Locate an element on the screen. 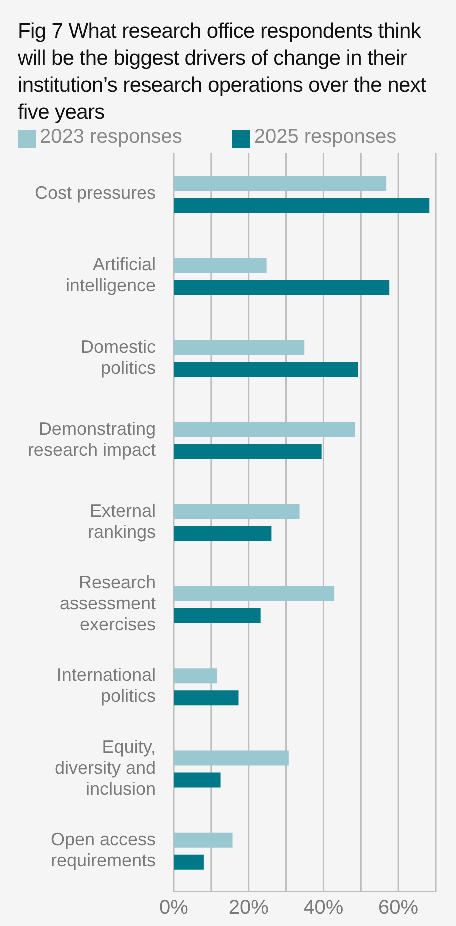 The width and height of the screenshot is (456, 926). y-tick-label: Cost pressures is located at coordinates (95, 192).